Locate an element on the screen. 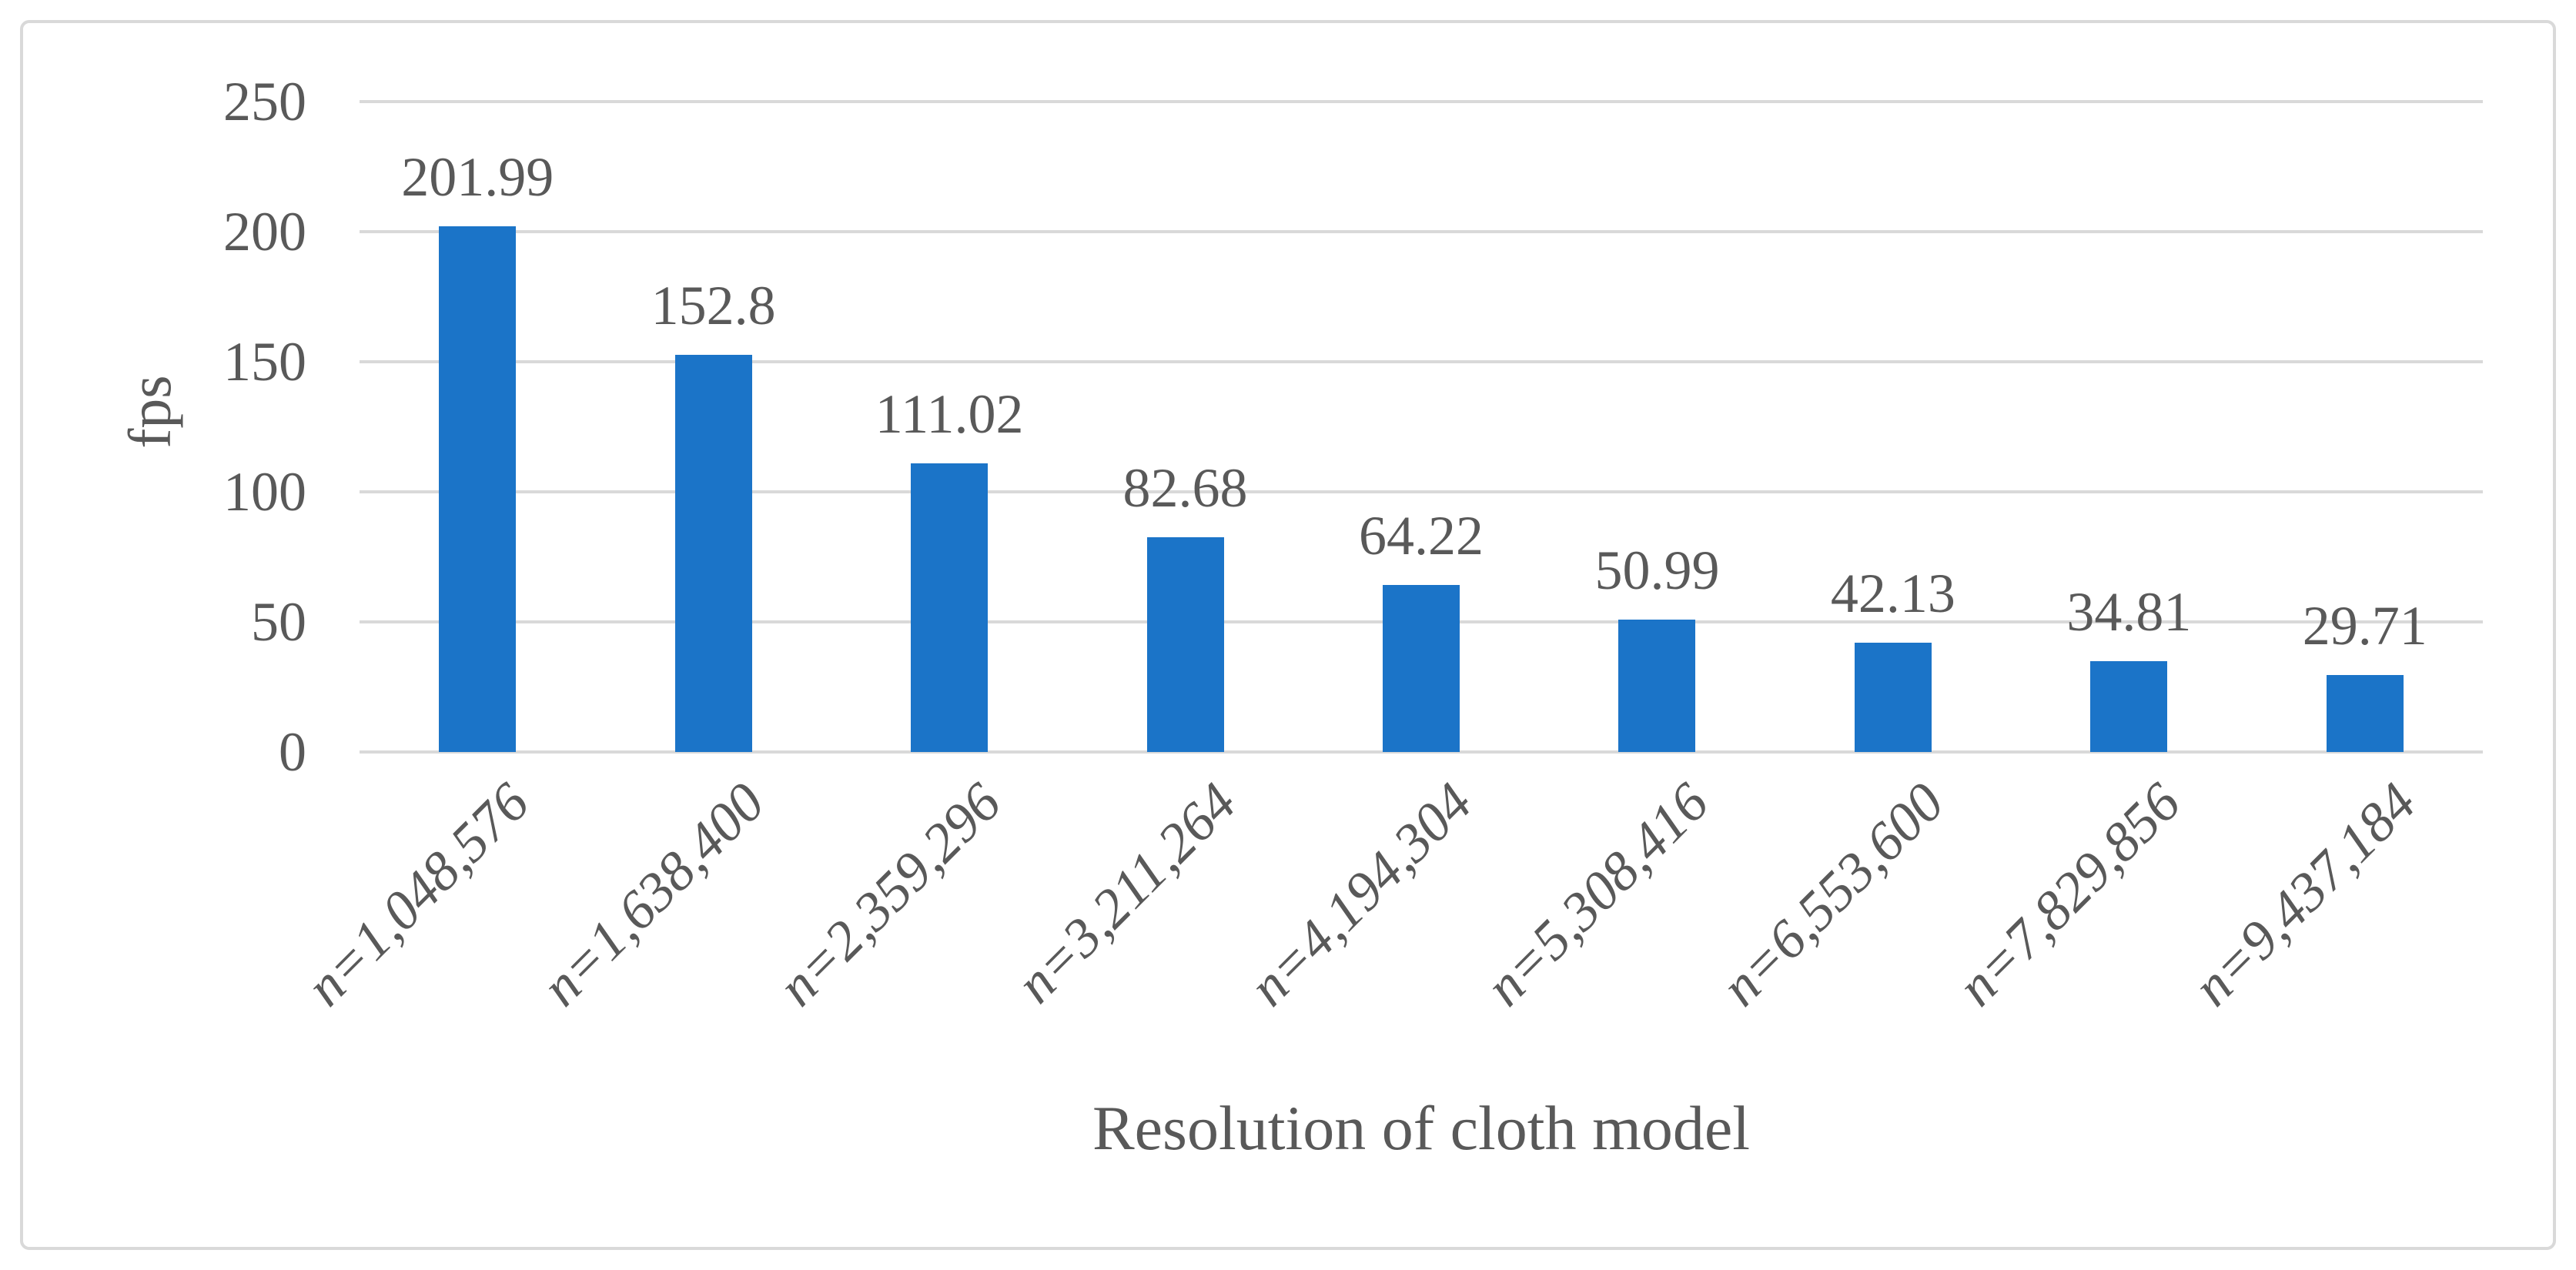  bar-n=9,437,184 is located at coordinates (2365, 713).